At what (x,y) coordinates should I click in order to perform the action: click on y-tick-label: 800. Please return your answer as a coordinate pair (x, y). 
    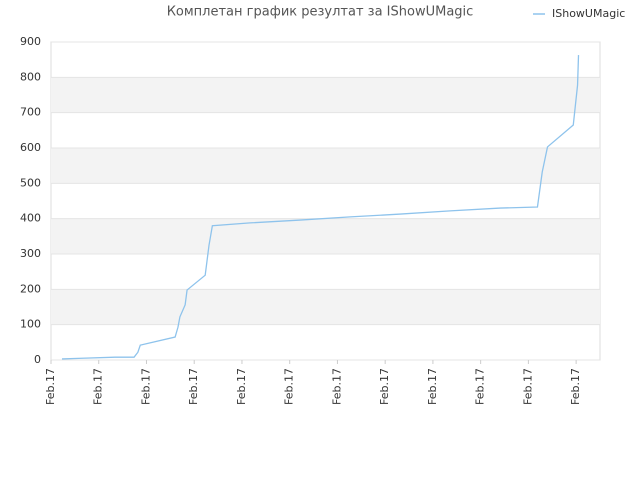
    Looking at the image, I should click on (30, 76).